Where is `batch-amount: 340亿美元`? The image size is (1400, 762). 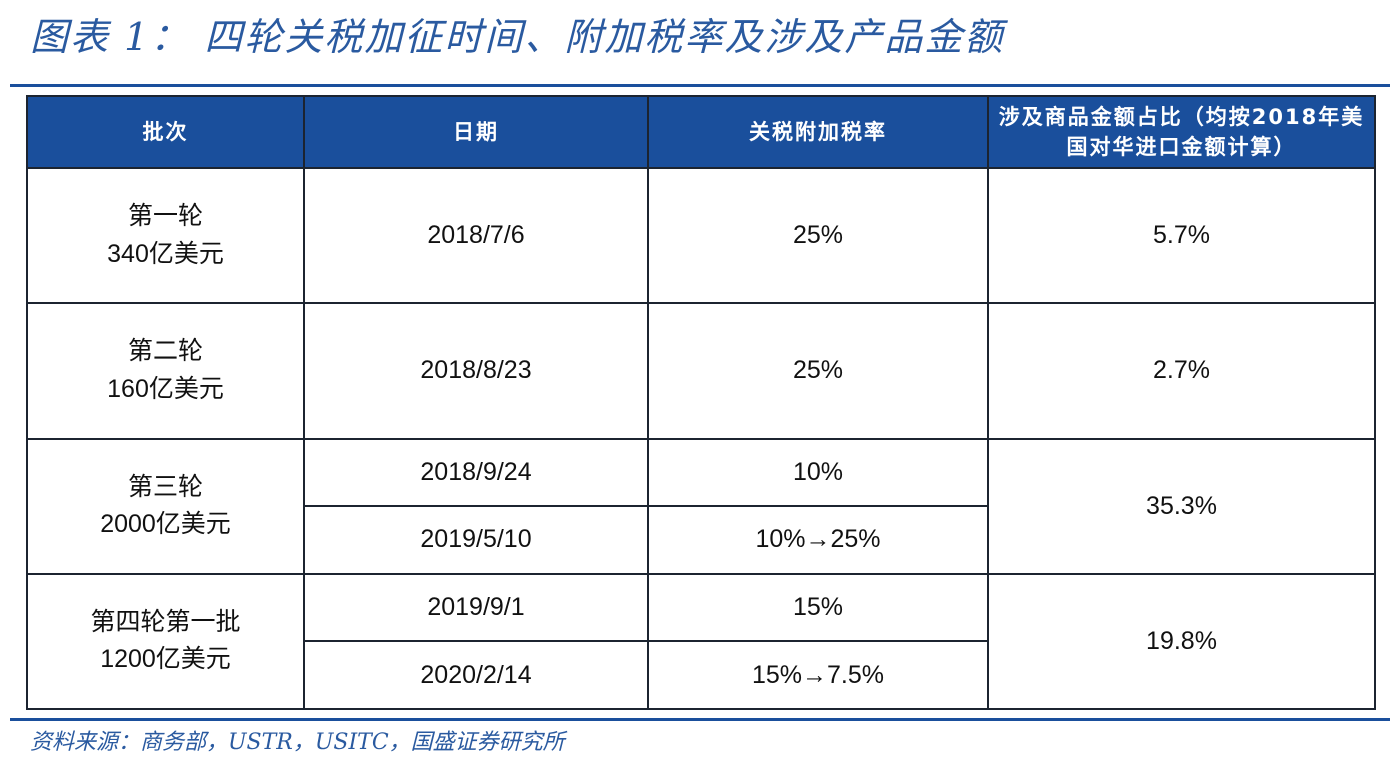 batch-amount: 340亿美元 is located at coordinates (165, 253).